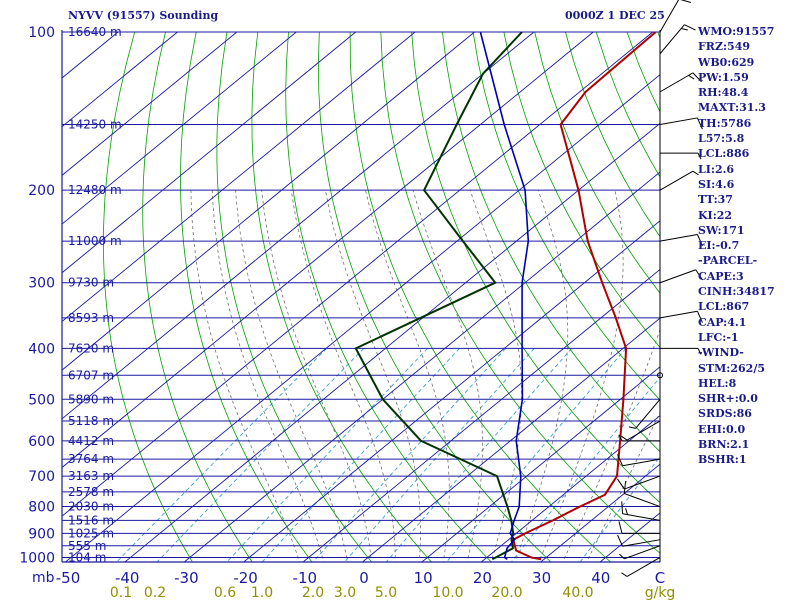  I want to click on index-line: BRN:2.1, so click(724, 445).